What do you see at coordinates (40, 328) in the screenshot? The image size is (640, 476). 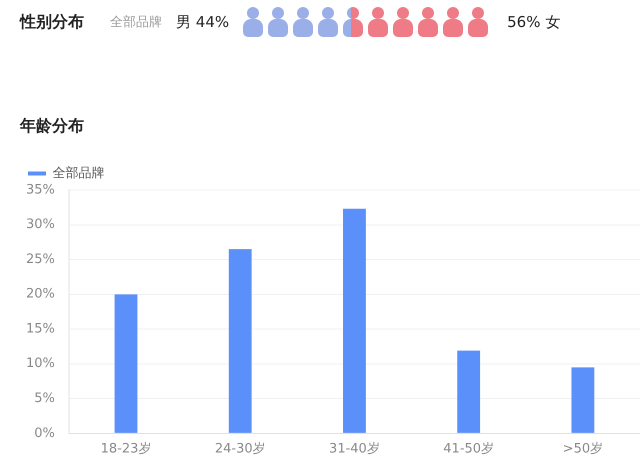 I see `y-tick-label: 15%` at bounding box center [40, 328].